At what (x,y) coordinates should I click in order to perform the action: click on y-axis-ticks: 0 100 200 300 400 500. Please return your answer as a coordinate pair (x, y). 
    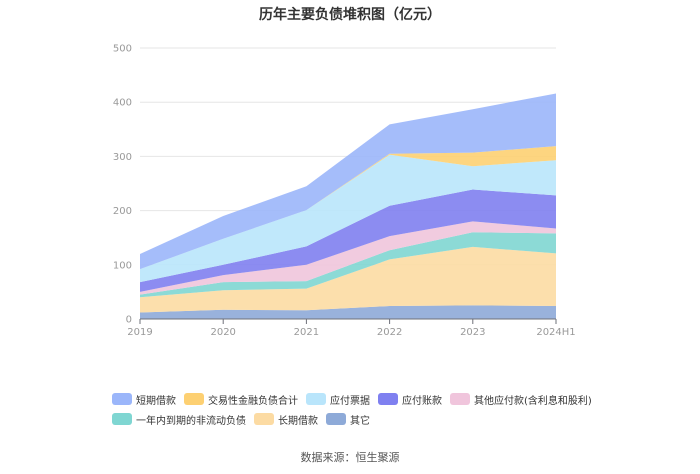
    Looking at the image, I should click on (122, 185).